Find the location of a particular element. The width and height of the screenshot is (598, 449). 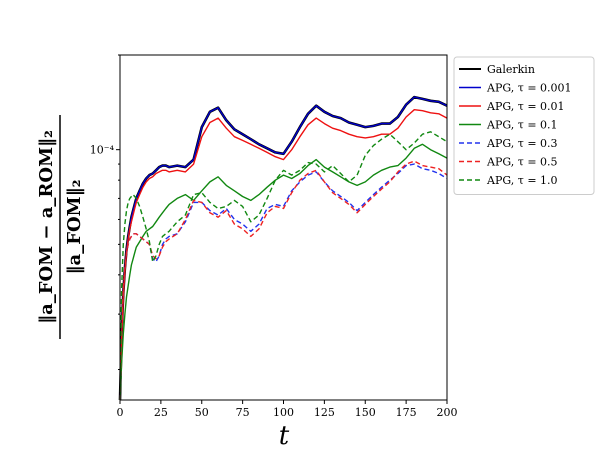

x-tick-label-0: 0 is located at coordinates (120, 412).